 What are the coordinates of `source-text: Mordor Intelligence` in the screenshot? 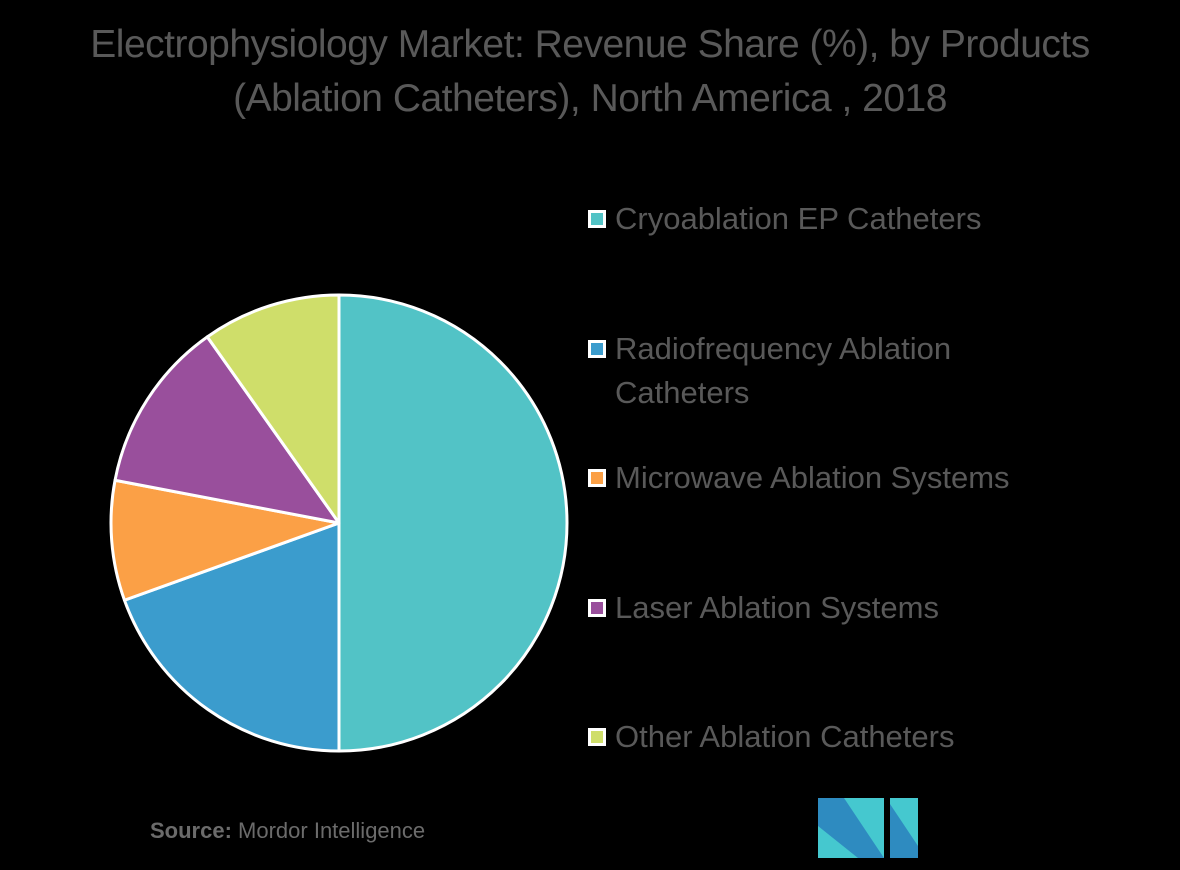 It's located at (328, 830).